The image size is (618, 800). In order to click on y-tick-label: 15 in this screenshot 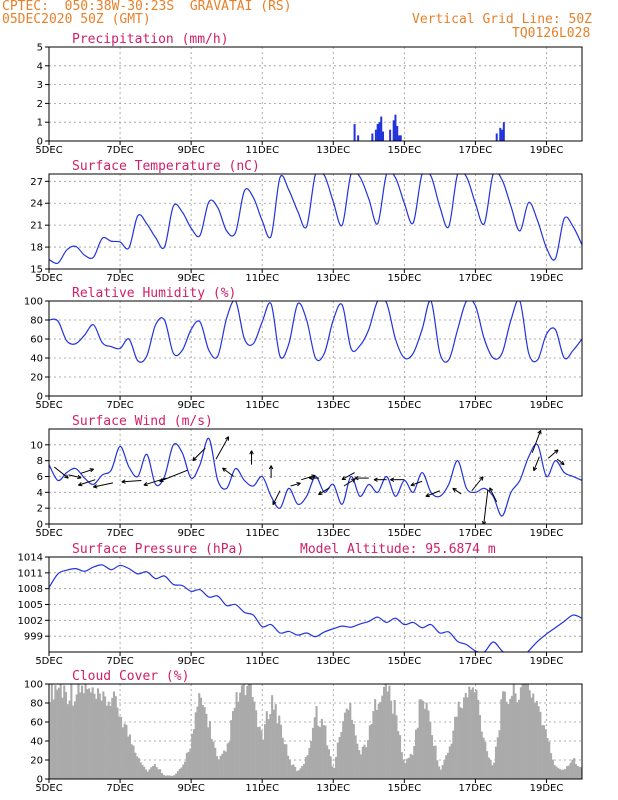, I will do `click(36, 270)`.